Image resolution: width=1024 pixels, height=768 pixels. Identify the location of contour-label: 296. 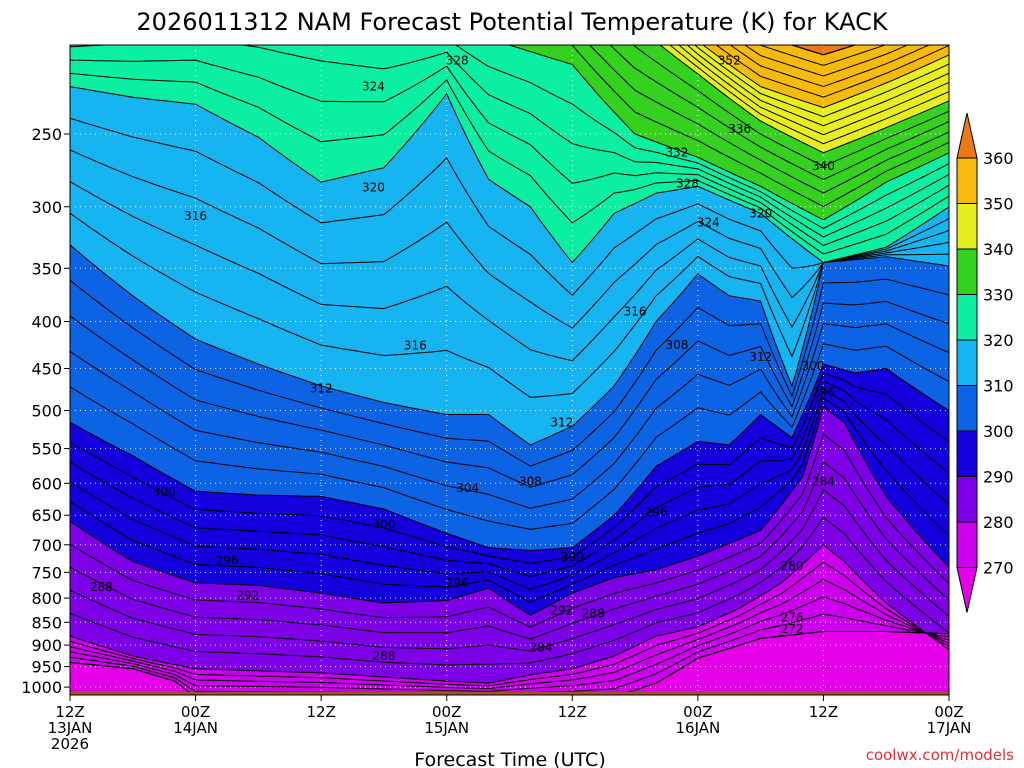
(656, 512).